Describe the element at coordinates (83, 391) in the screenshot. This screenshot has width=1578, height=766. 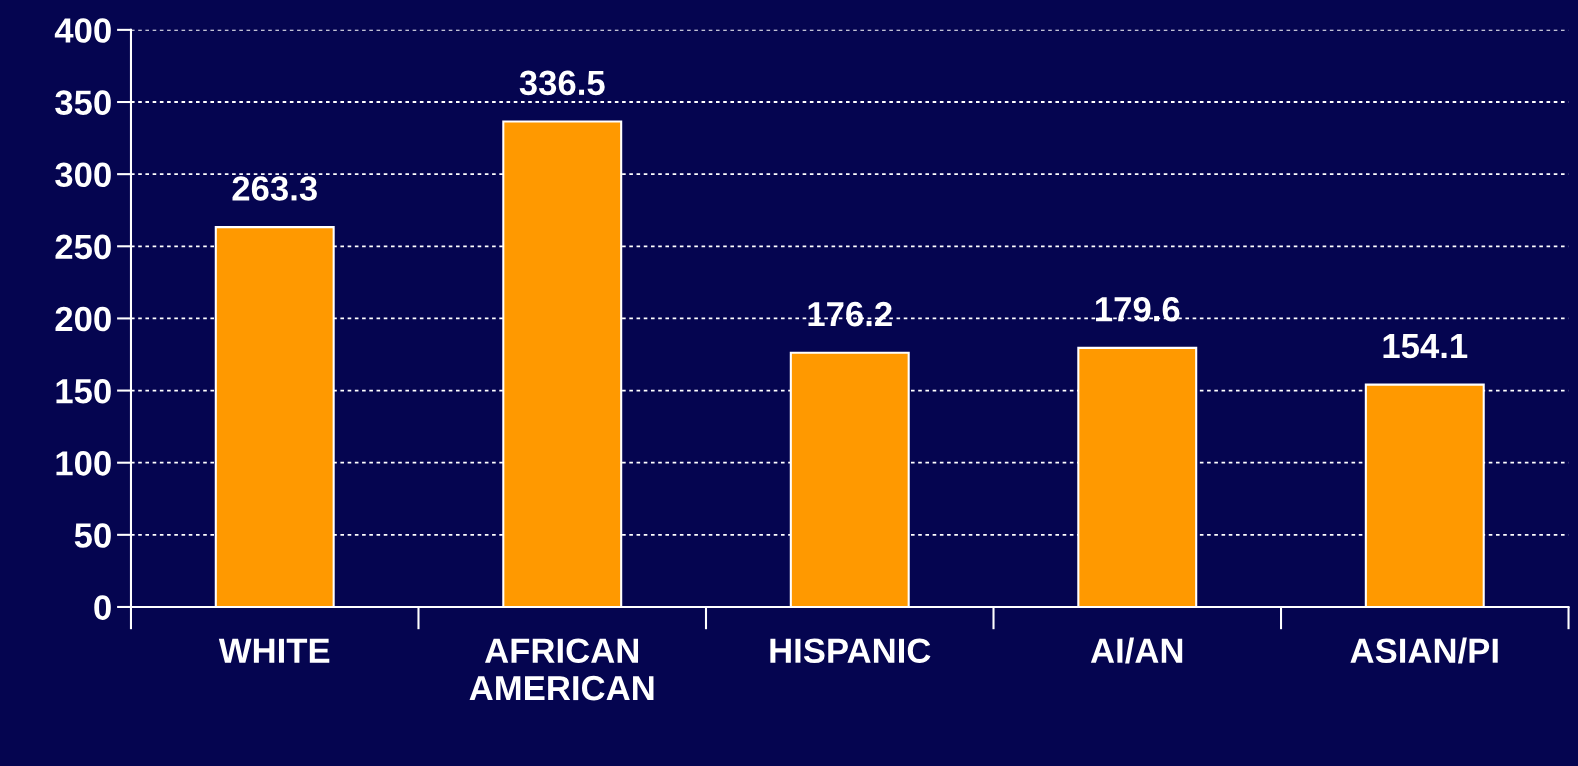
I see `y-tick-label: 150` at that location.